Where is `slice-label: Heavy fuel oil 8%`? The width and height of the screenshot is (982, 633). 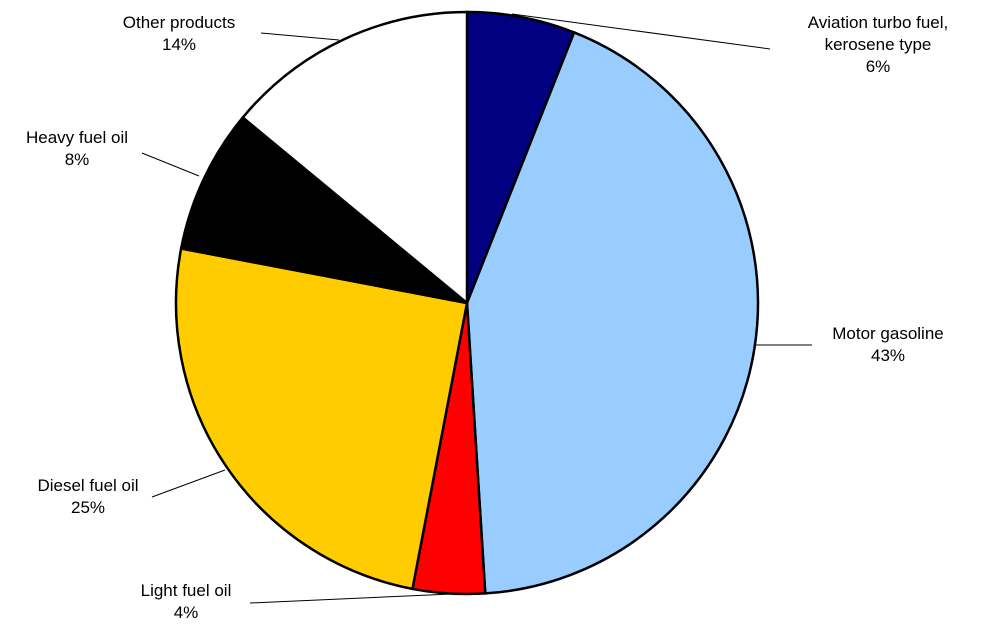 slice-label: Heavy fuel oil 8% is located at coordinates (77, 148).